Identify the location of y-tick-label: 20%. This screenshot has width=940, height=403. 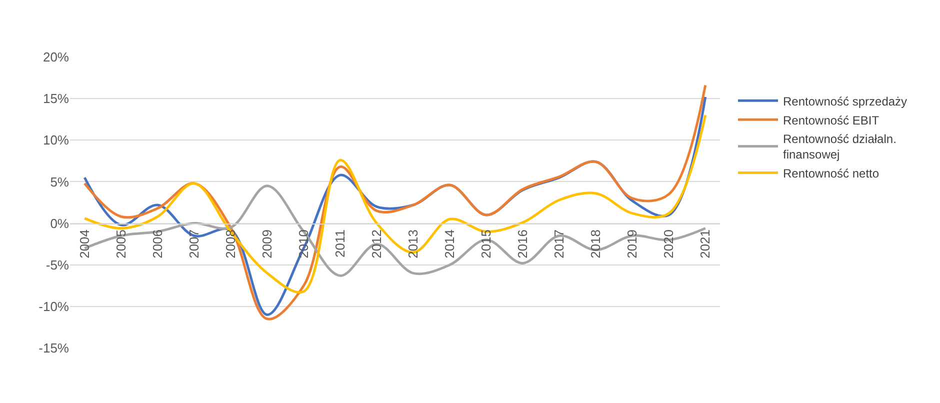
(56, 57).